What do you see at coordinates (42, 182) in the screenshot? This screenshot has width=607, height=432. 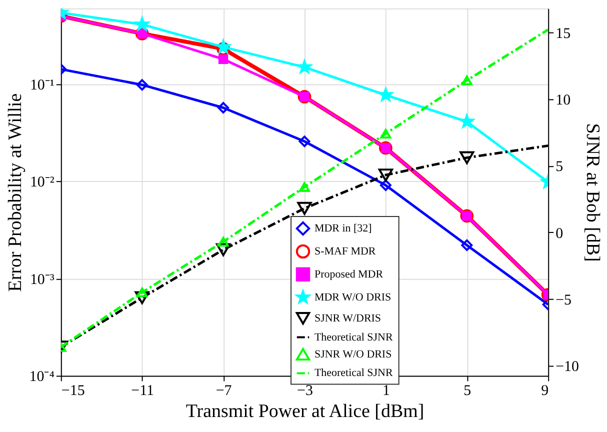 I see `y-tick-label: 10⁻²` at bounding box center [42, 182].